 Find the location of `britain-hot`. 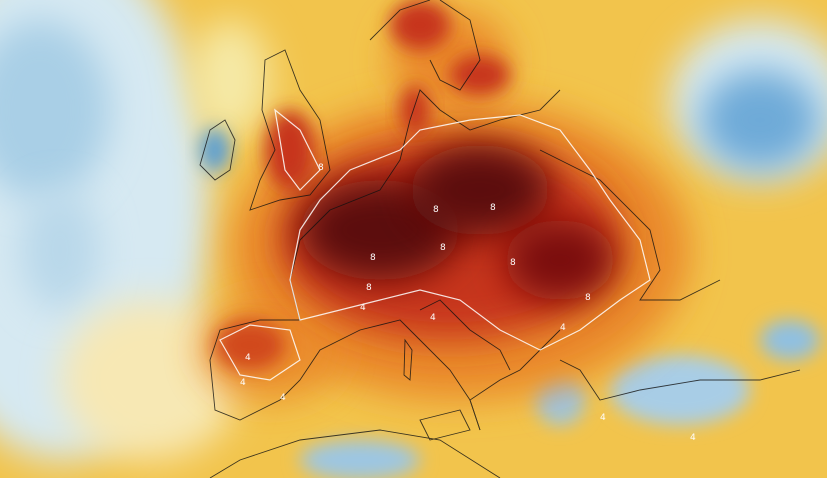

britain-hot is located at coordinates (290, 150).